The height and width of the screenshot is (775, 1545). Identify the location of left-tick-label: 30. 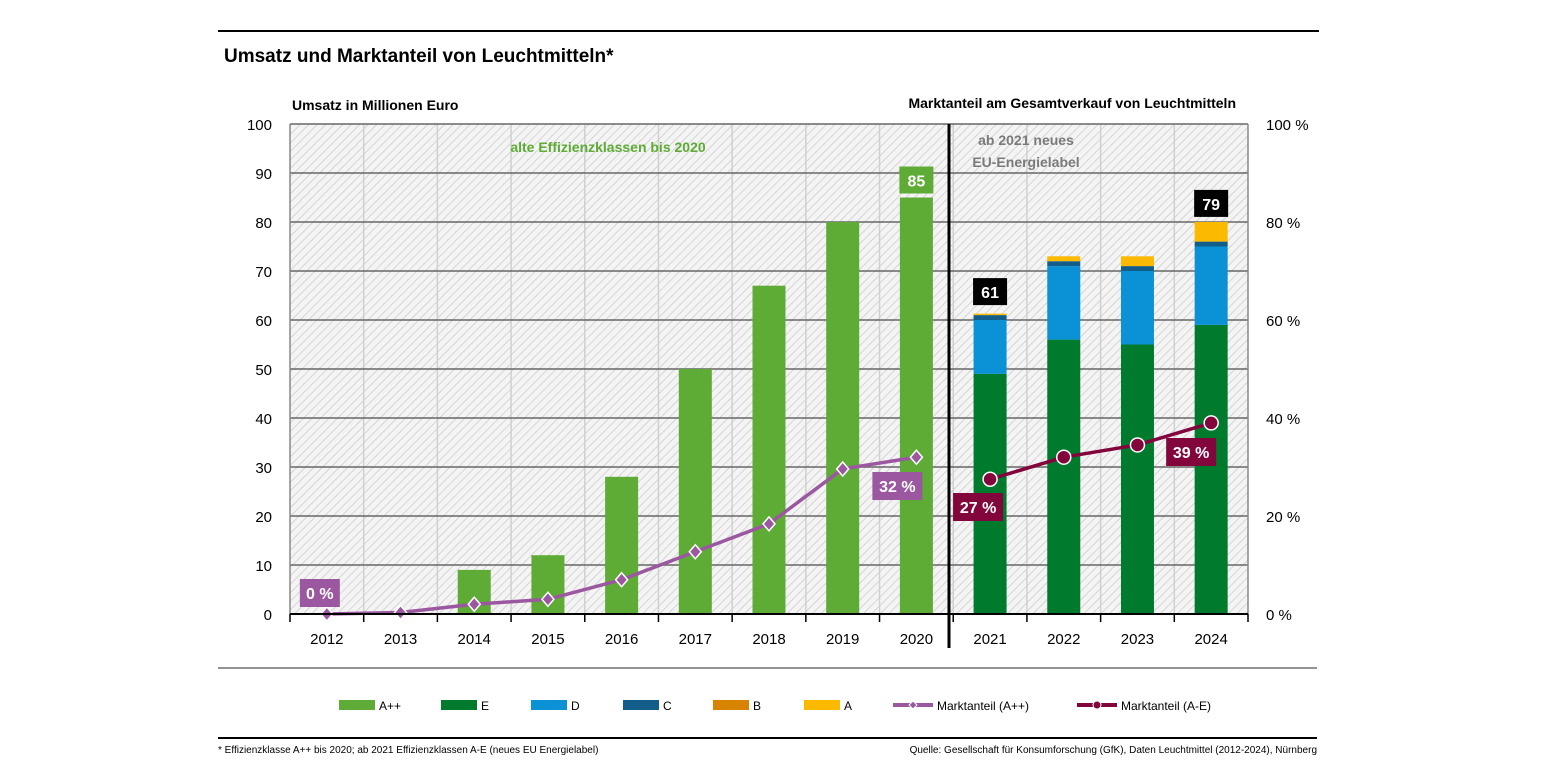
(263, 468).